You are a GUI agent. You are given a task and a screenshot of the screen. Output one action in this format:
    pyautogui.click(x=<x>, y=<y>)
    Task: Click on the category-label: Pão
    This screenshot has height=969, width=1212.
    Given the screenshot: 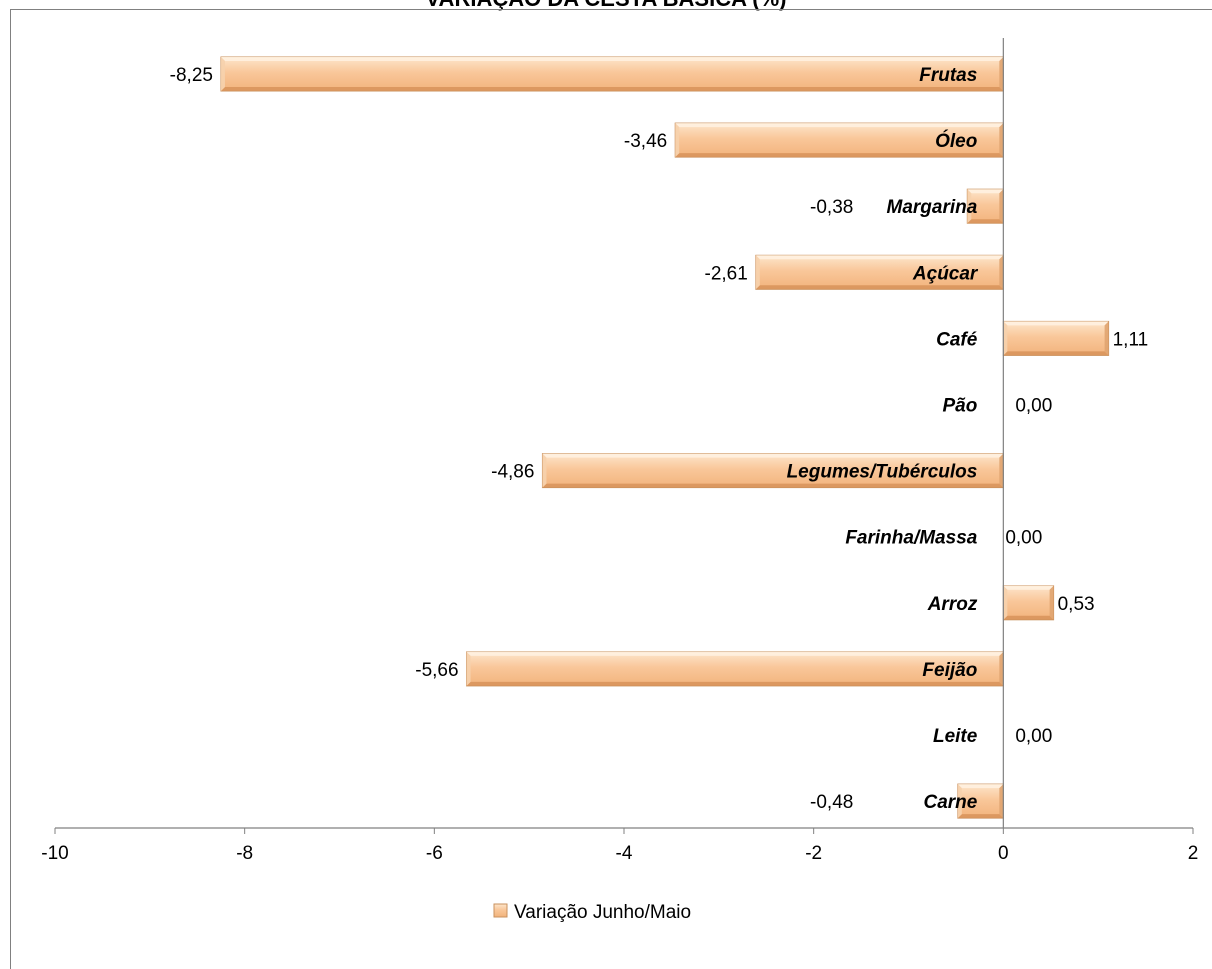 What is the action you would take?
    pyautogui.click(x=959, y=406)
    